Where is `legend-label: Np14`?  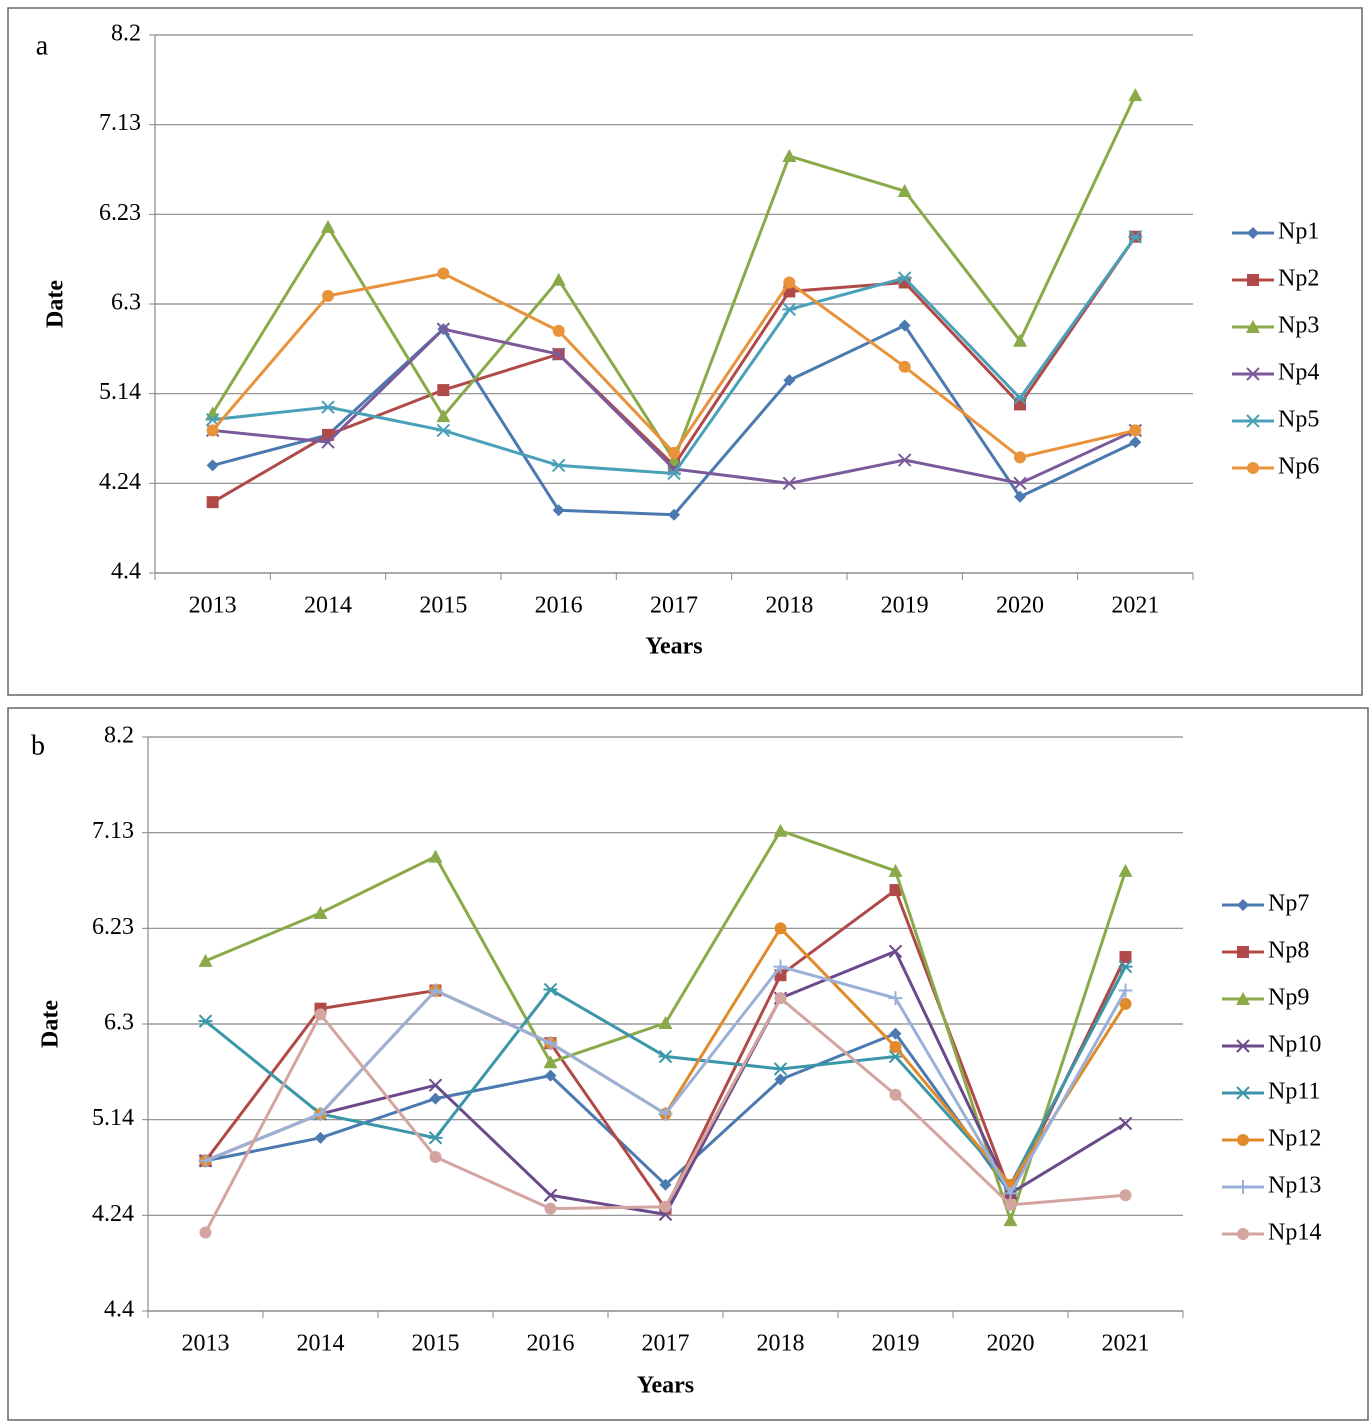
legend-label: Np14 is located at coordinates (1294, 1233).